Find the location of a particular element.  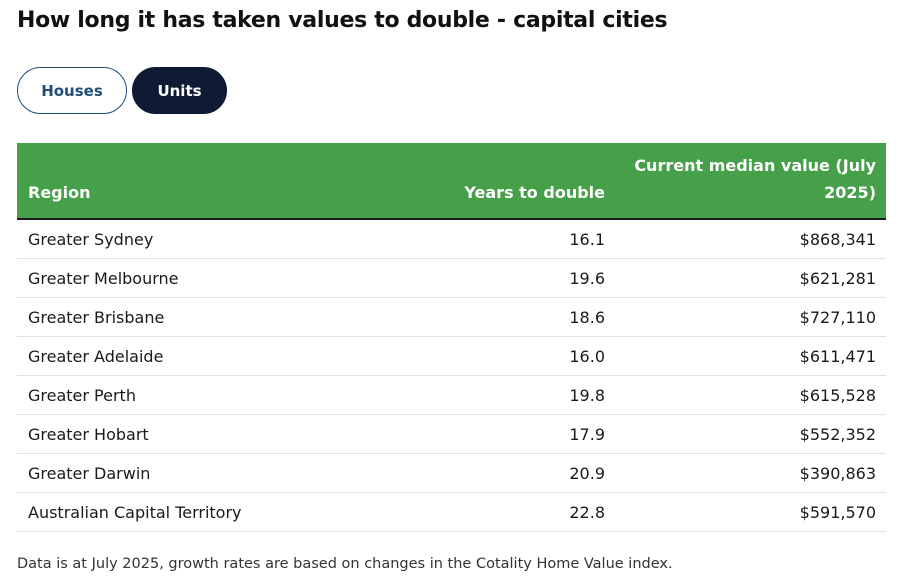

table-cell: 16.1 is located at coordinates (474, 239).